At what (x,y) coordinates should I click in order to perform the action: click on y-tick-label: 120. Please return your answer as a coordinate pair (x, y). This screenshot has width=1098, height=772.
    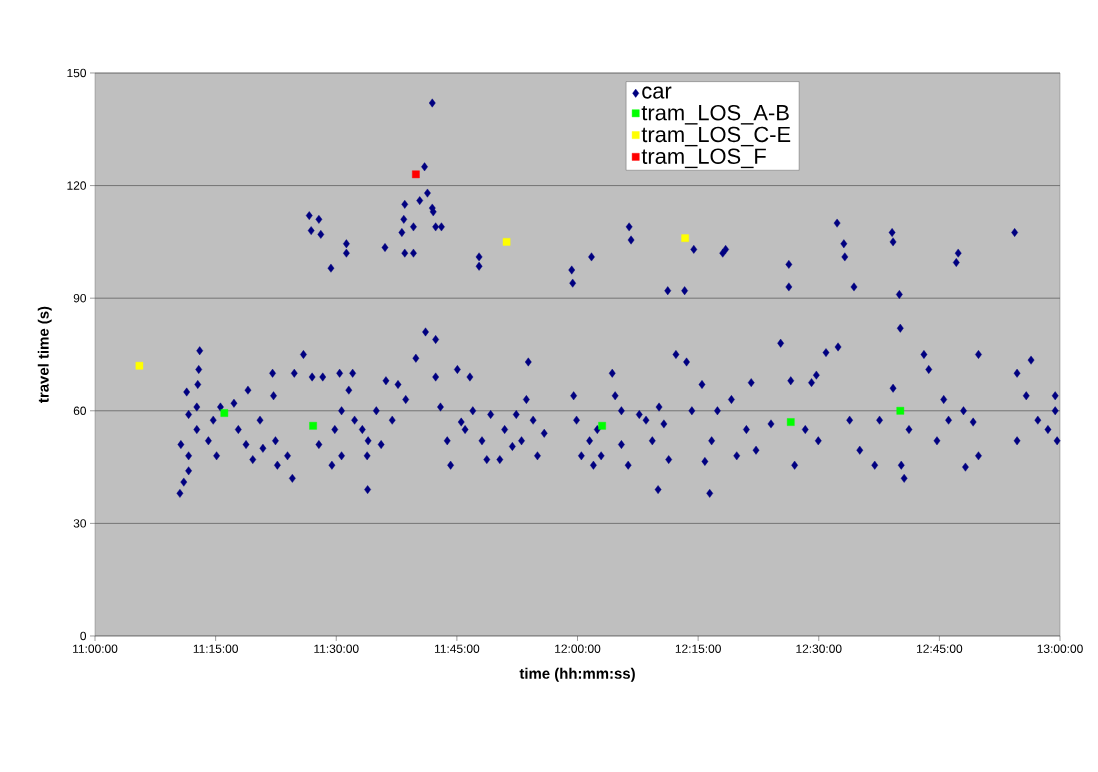
    Looking at the image, I should click on (77, 185).